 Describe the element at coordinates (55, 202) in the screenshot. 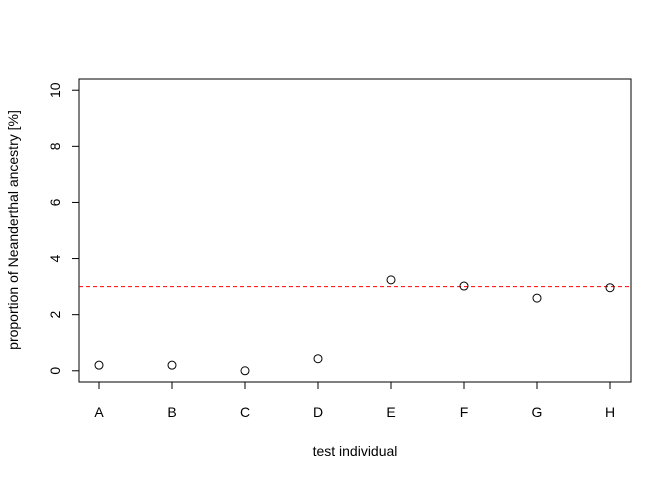

I see `y-tick-label-6: 6` at that location.